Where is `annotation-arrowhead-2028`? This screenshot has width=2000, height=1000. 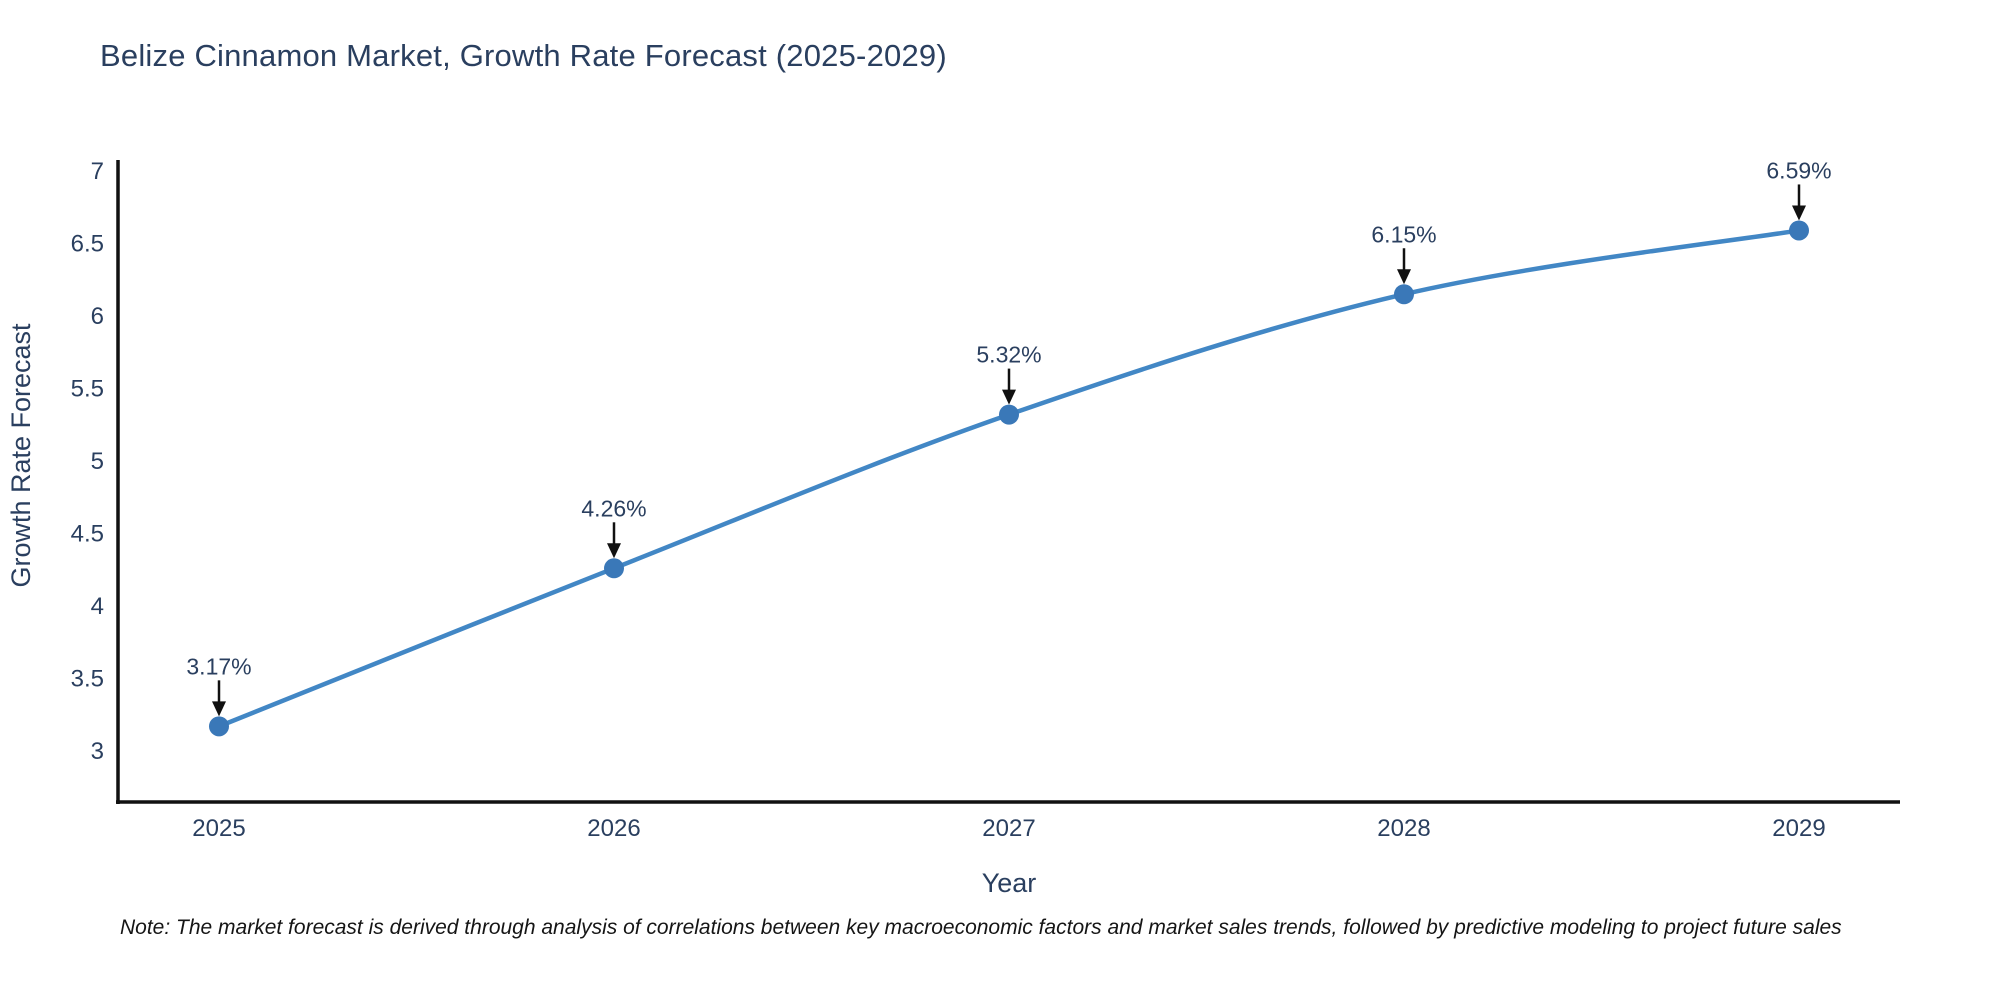
annotation-arrowhead-2028 is located at coordinates (1404, 277).